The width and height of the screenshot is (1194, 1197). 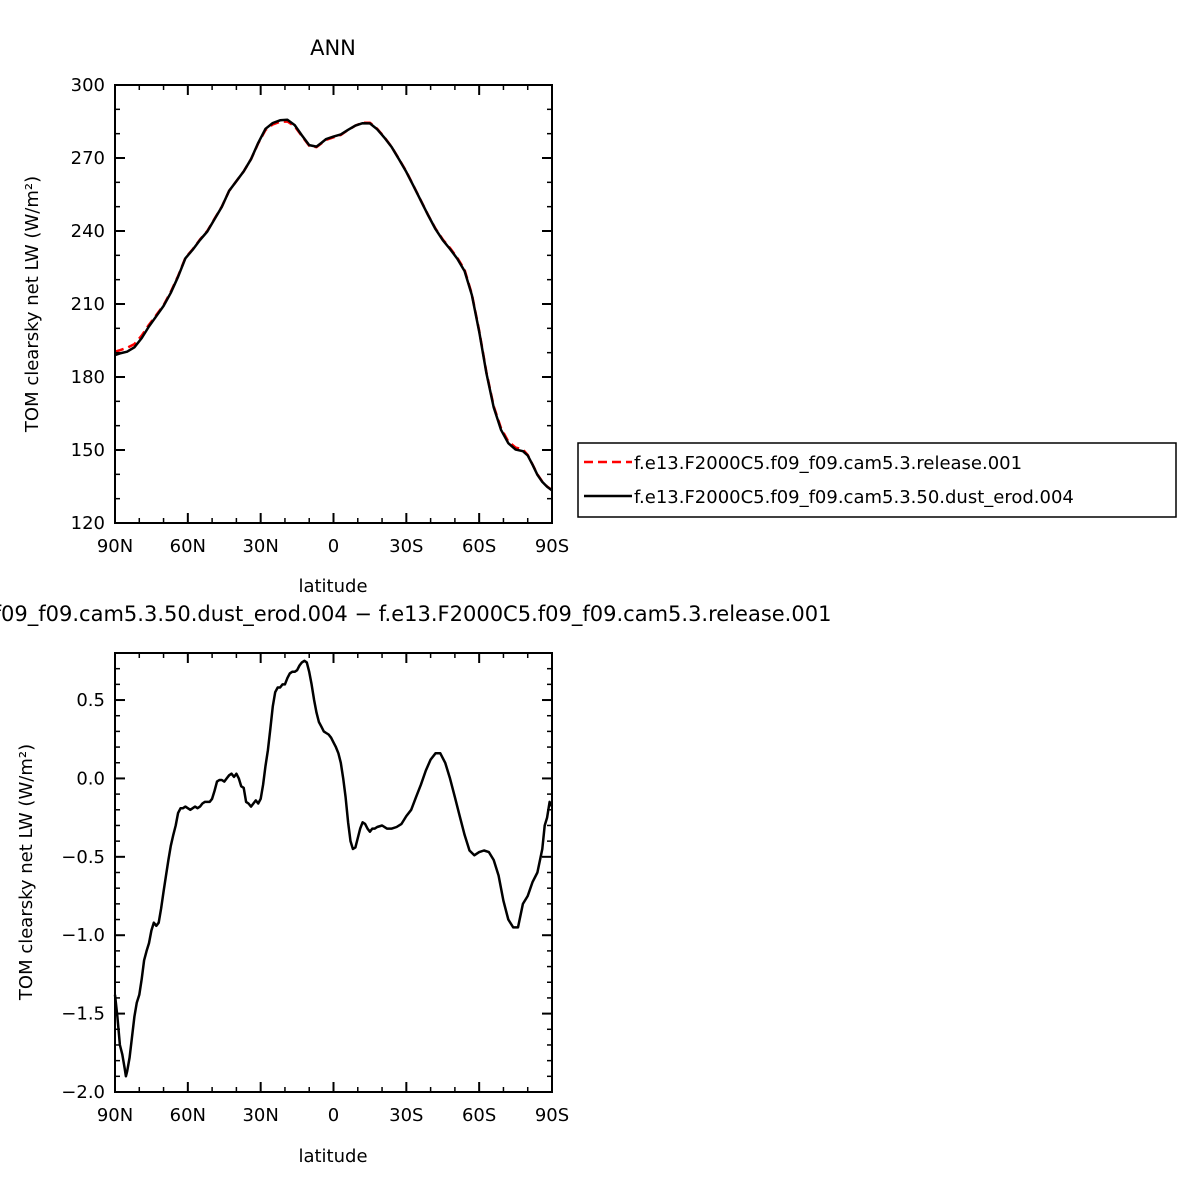 I want to click on top-x-tick-label: 30S, so click(x=406, y=546).